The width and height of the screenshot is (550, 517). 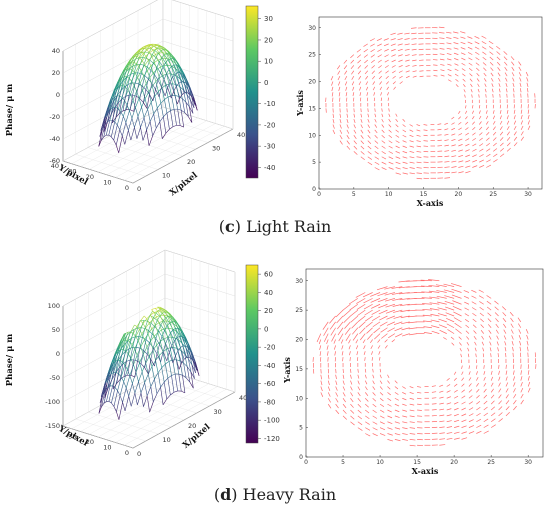 I want to click on caption-heavy-rain: (d) Heavy Rain, so click(x=275, y=494).